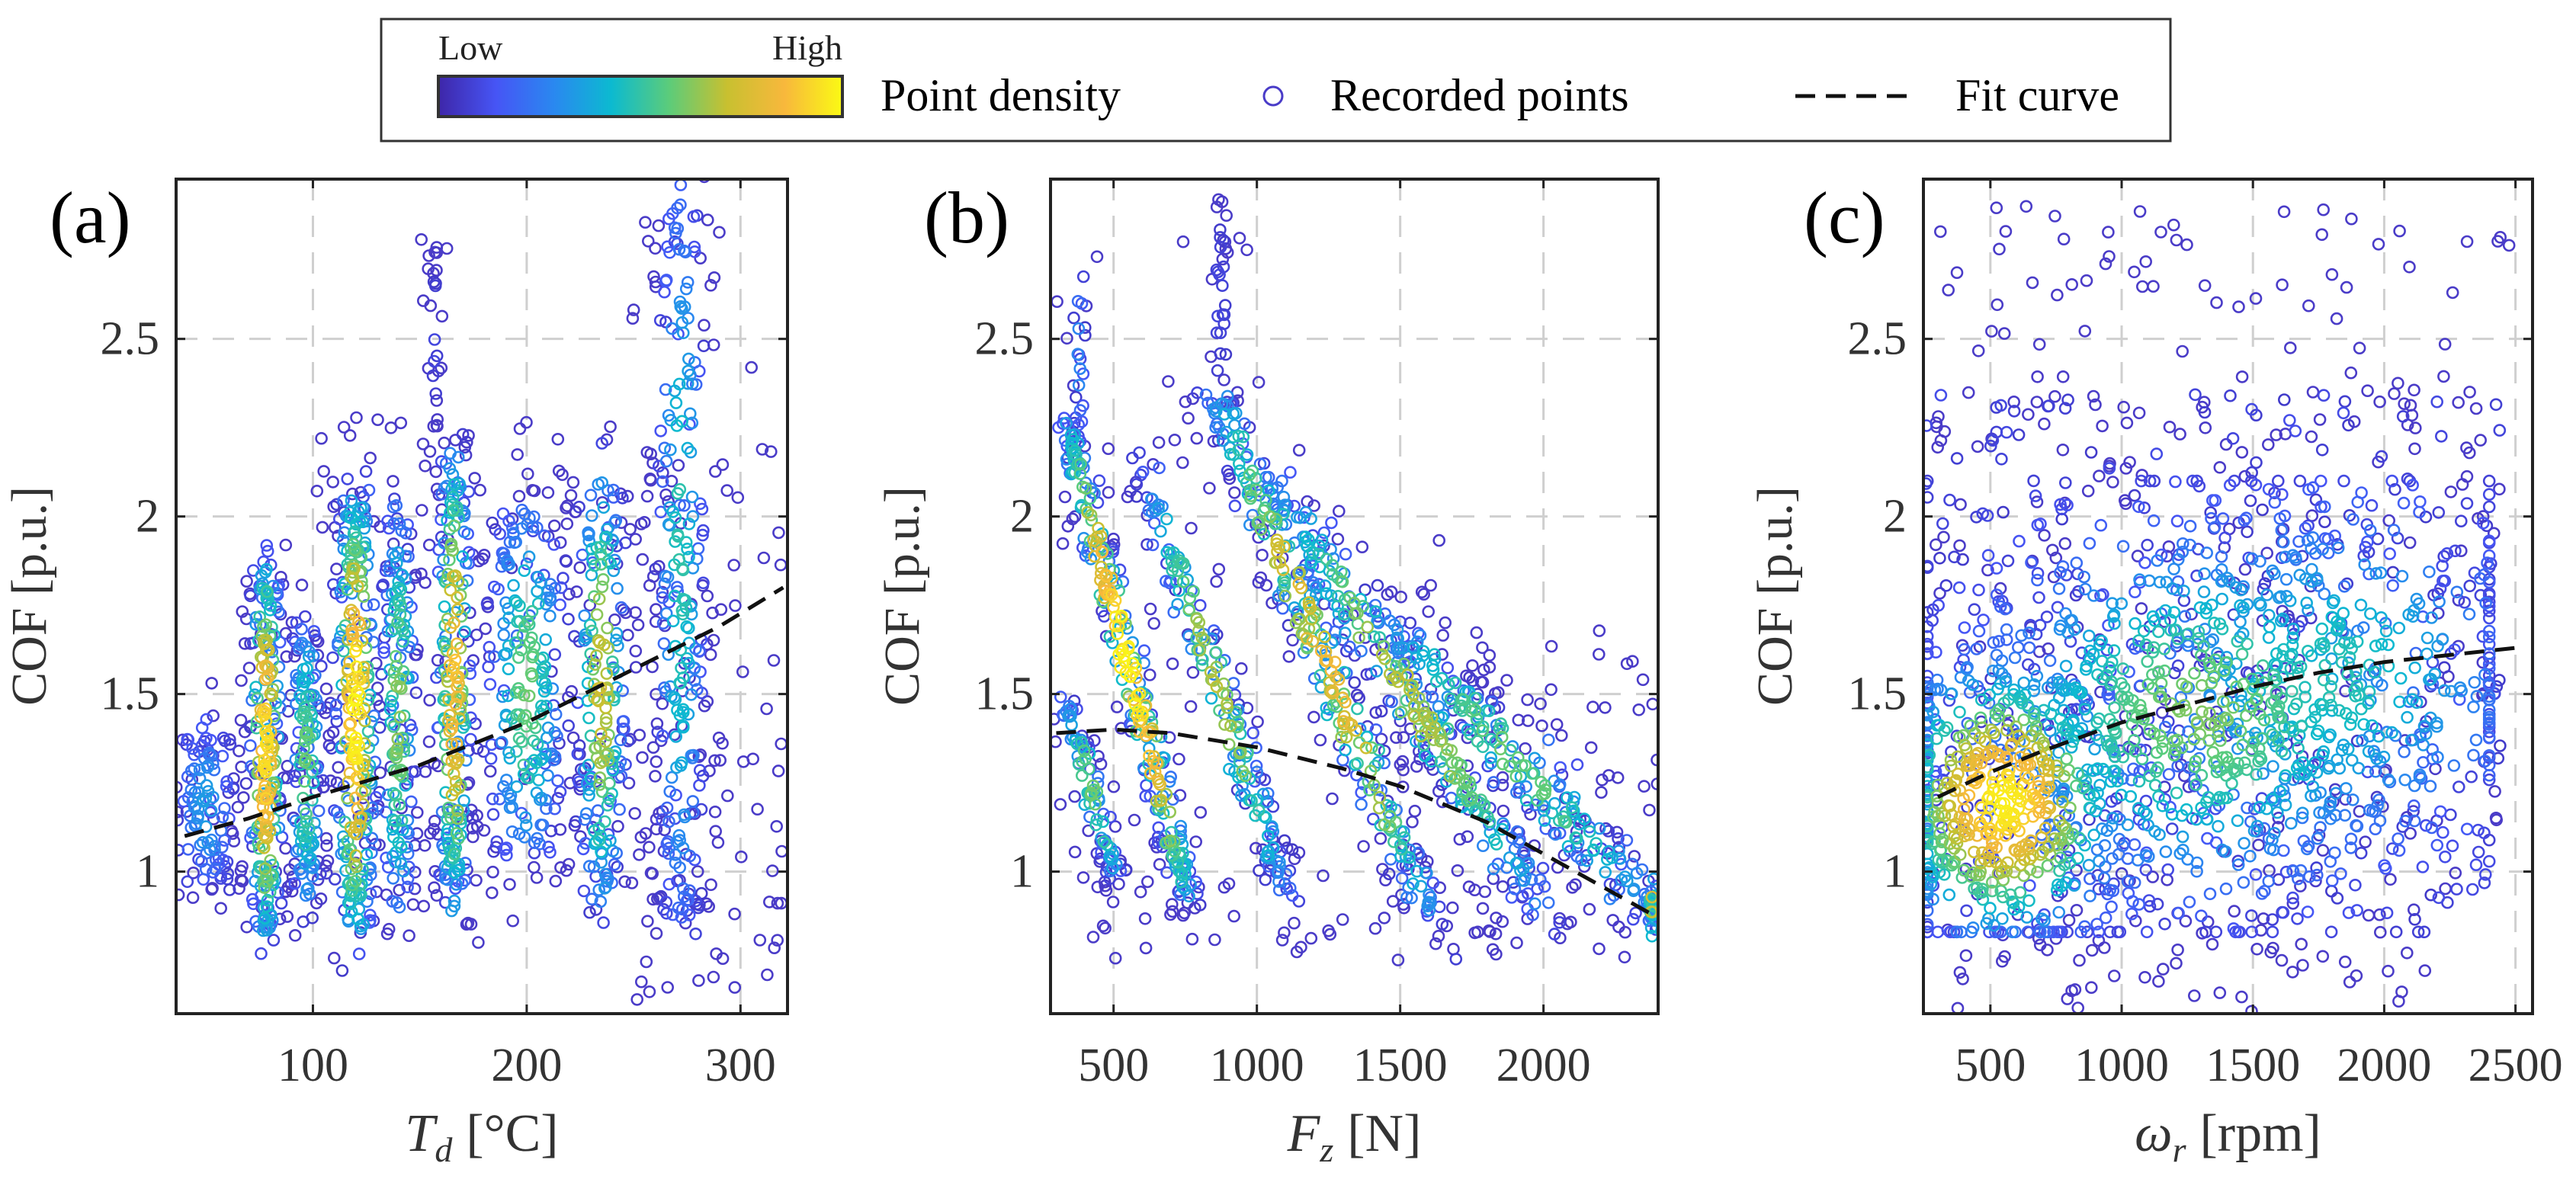 Image resolution: width=2576 pixels, height=1192 pixels. I want to click on colorbar, so click(640, 96).